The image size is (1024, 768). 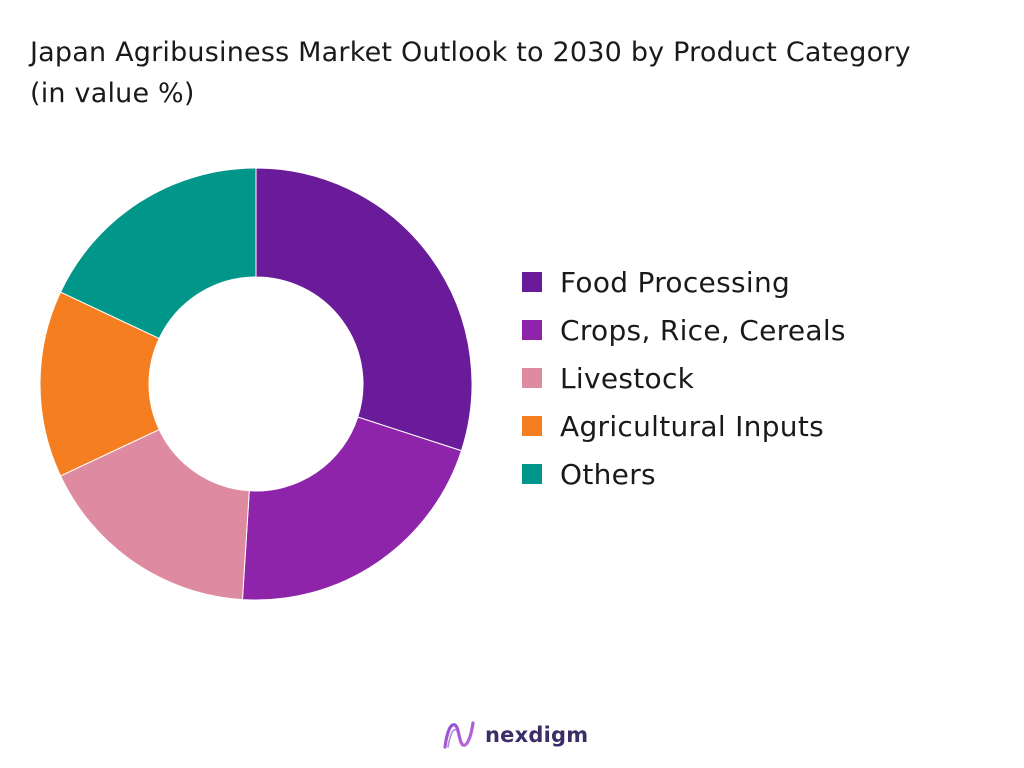 What do you see at coordinates (537, 735) in the screenshot?
I see `brand-name: nexdigm` at bounding box center [537, 735].